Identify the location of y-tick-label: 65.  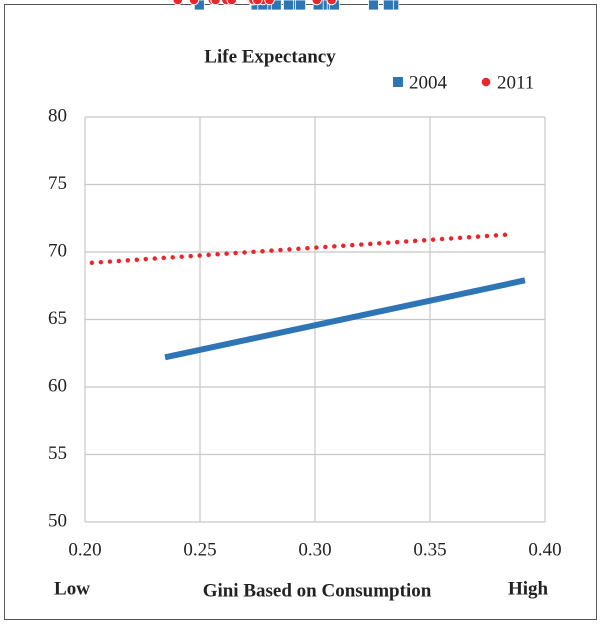
(57, 318).